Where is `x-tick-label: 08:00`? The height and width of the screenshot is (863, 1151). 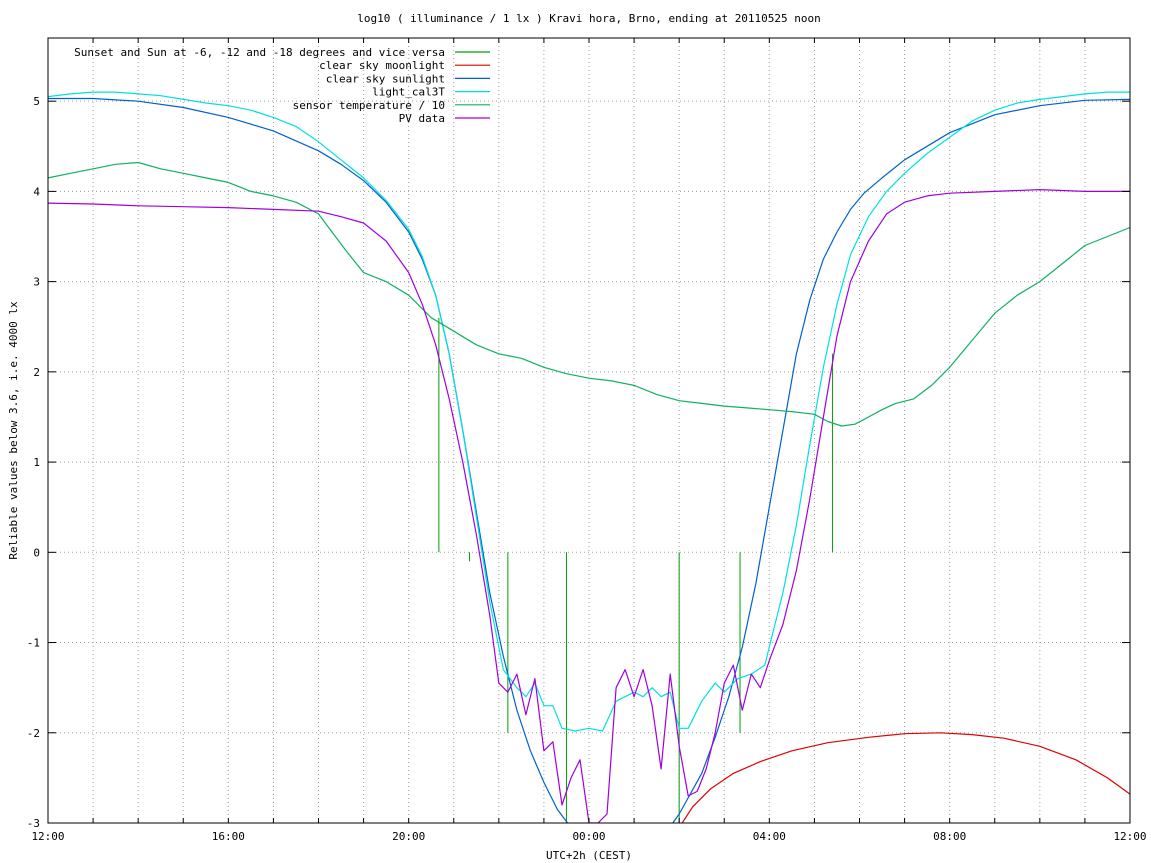
x-tick-label: 08:00 is located at coordinates (949, 836).